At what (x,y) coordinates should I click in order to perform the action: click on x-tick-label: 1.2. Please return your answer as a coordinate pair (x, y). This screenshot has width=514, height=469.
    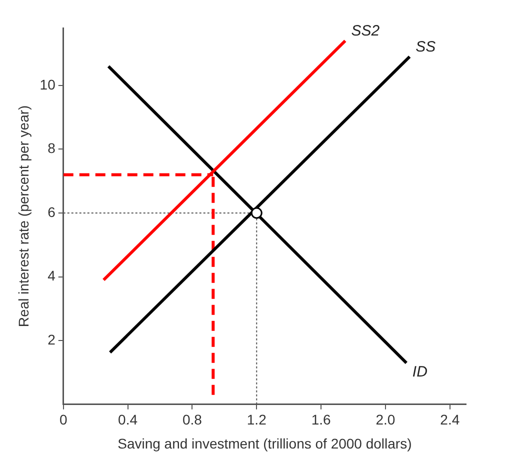
    Looking at the image, I should click on (256, 420).